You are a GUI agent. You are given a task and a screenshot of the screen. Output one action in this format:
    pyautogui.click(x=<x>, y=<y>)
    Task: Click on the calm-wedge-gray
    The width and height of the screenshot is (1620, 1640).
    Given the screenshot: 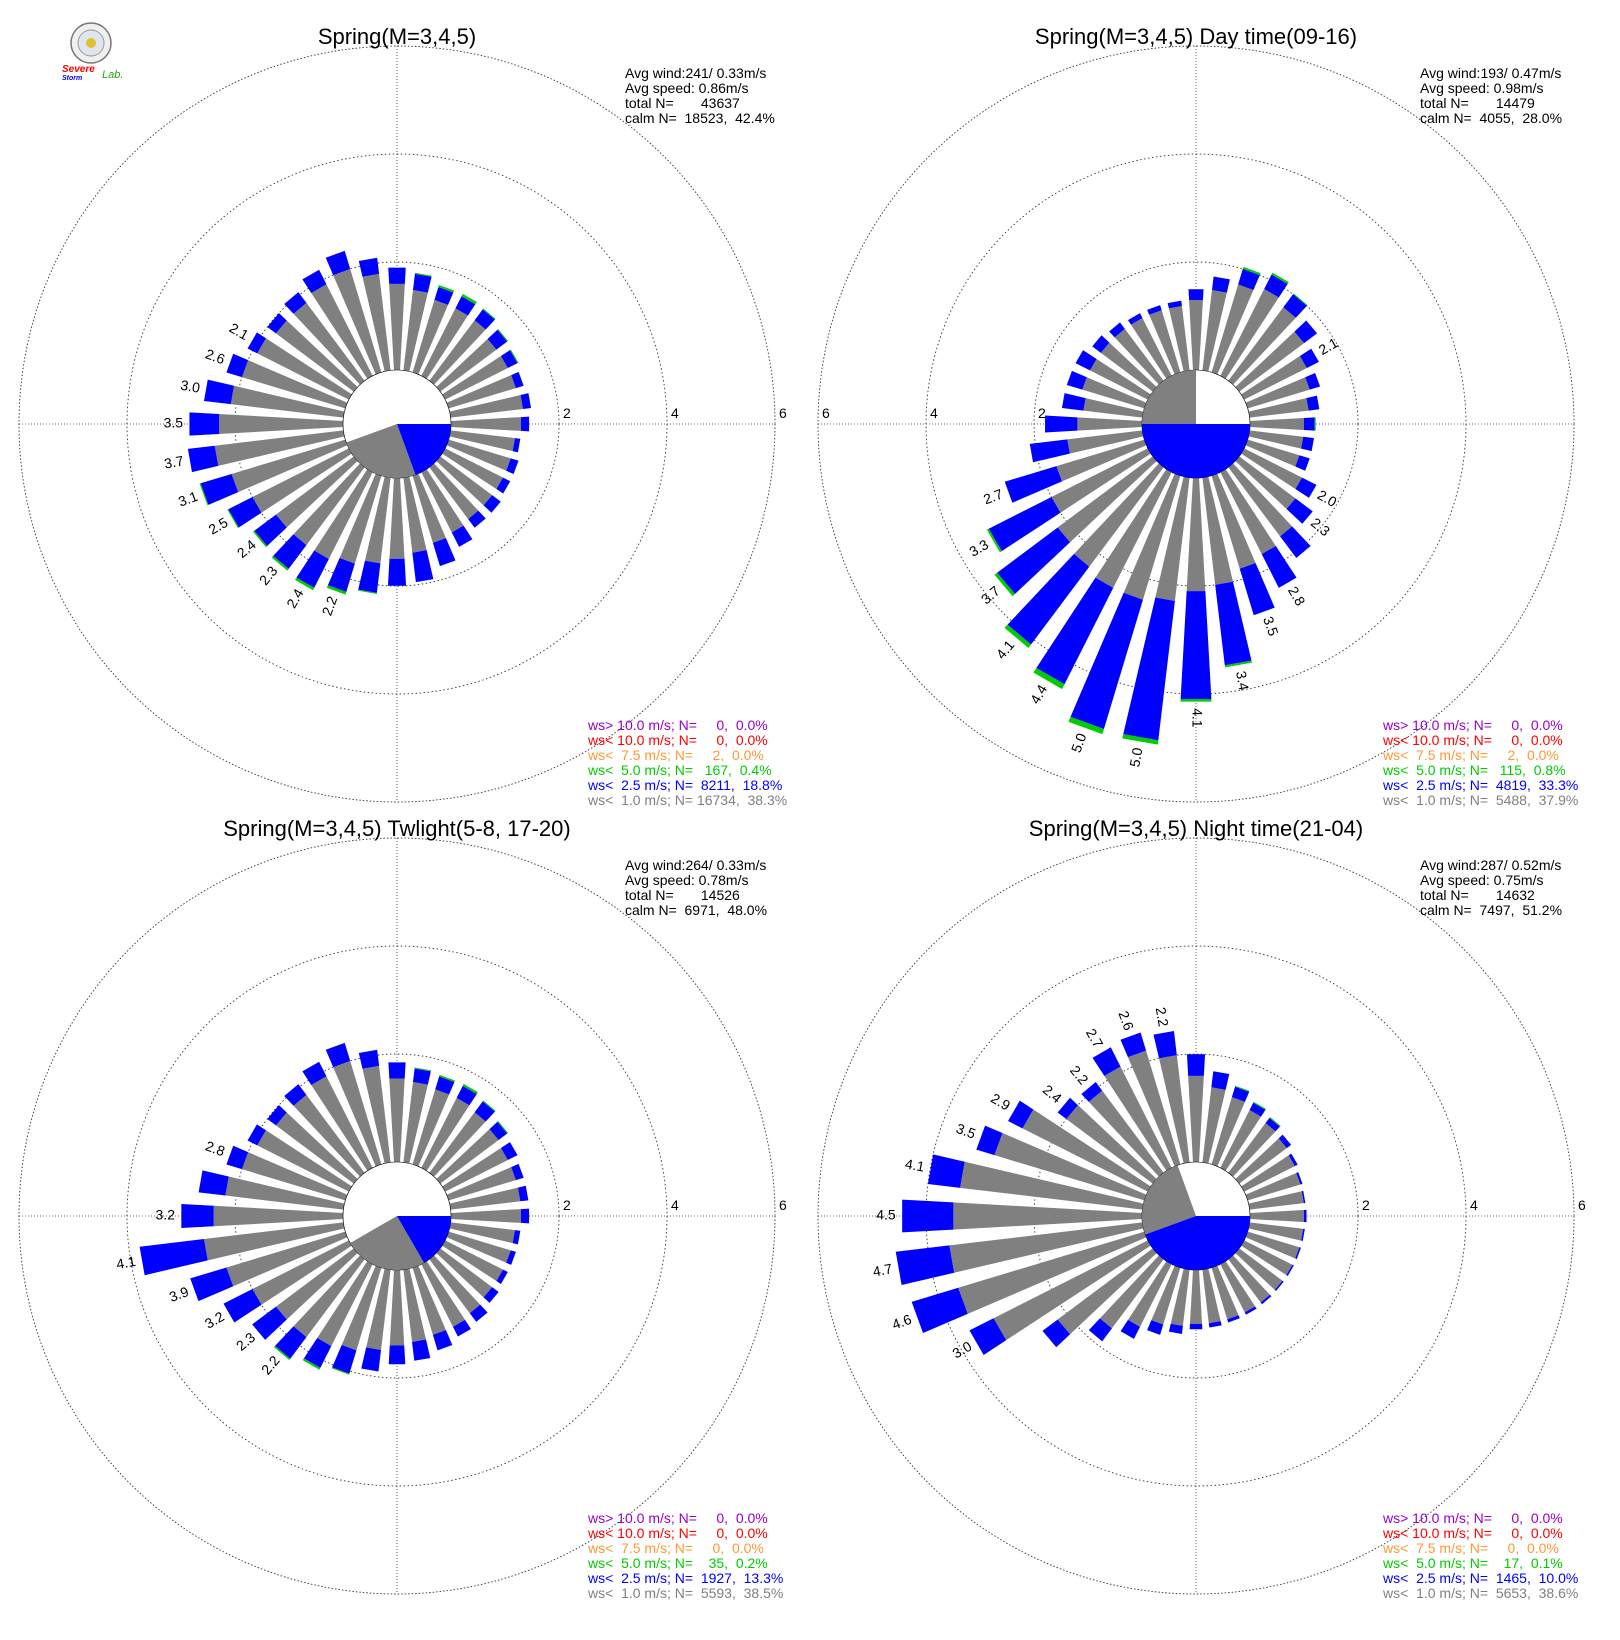 What is the action you would take?
    pyautogui.click(x=1168, y=1200)
    